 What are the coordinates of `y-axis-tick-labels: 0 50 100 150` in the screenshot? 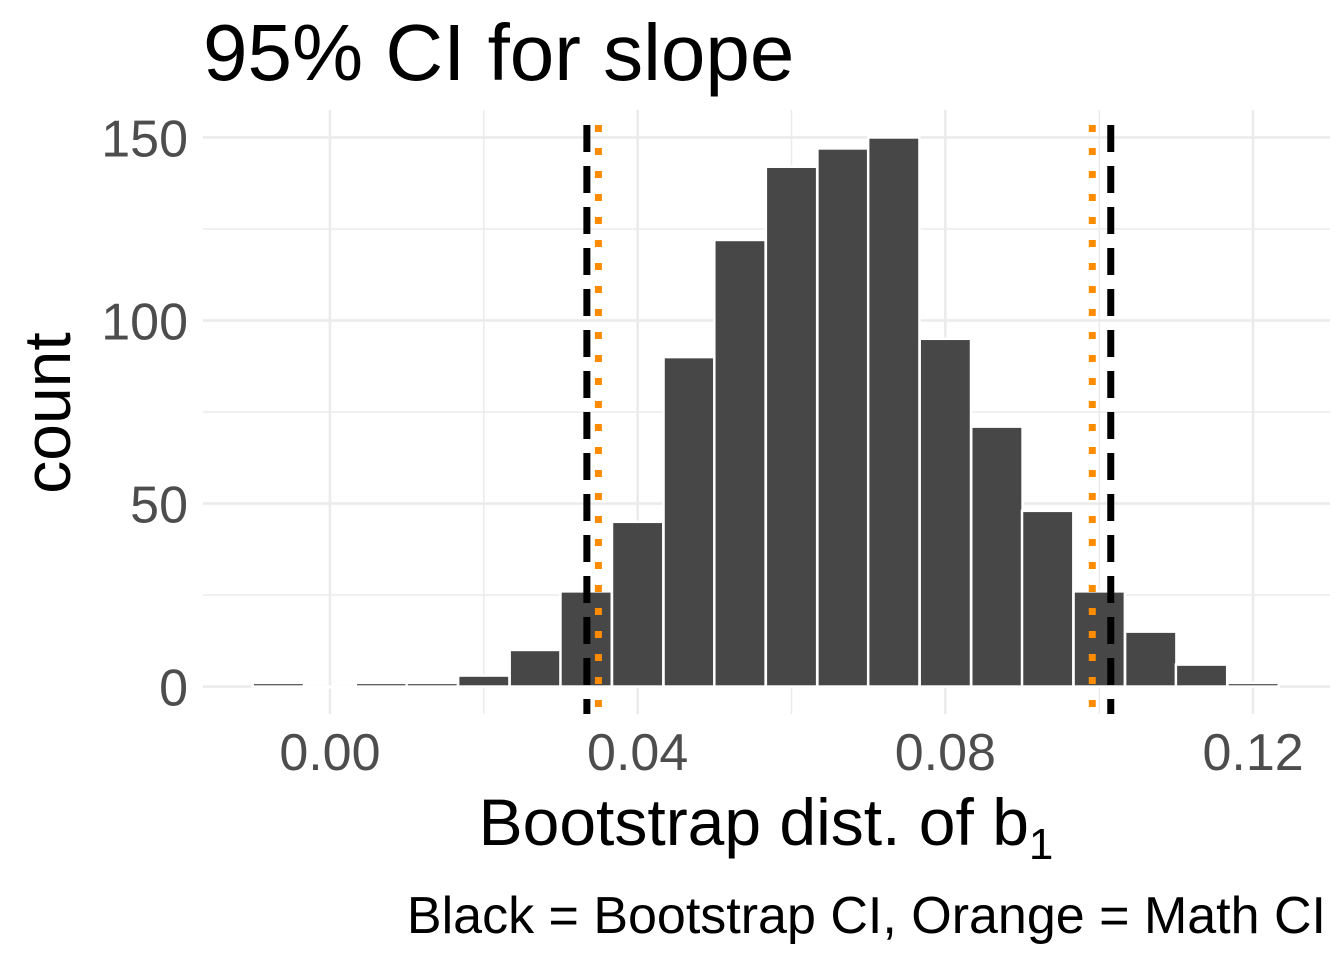 It's located at (144, 413).